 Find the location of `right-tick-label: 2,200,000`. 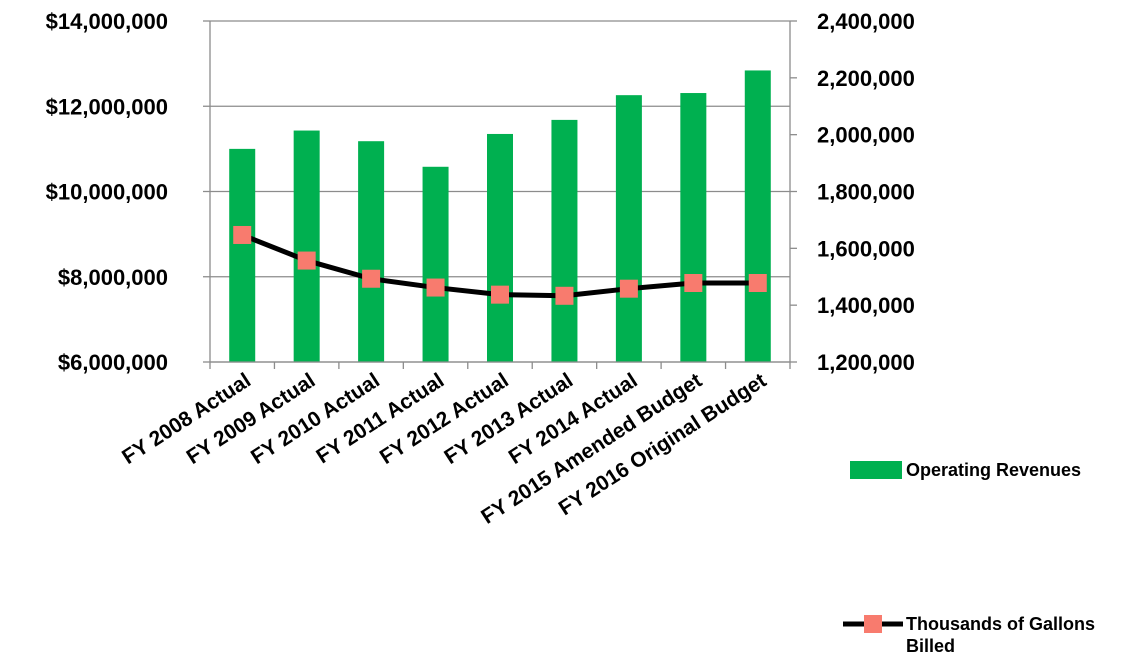

right-tick-label: 2,200,000 is located at coordinates (866, 78).